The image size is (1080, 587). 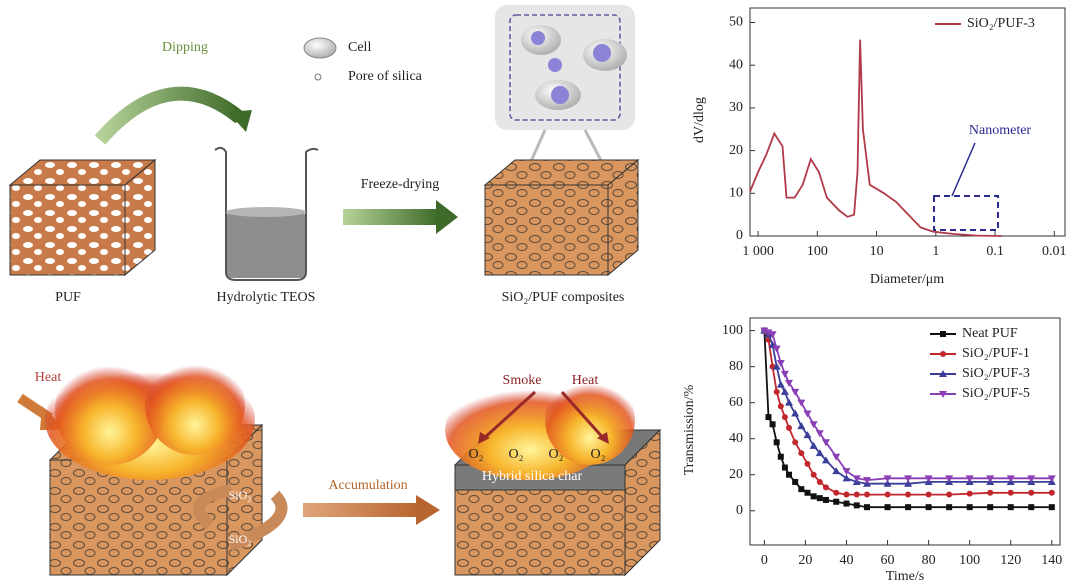 I want to click on label-smoke: Smoke, so click(x=522, y=380).